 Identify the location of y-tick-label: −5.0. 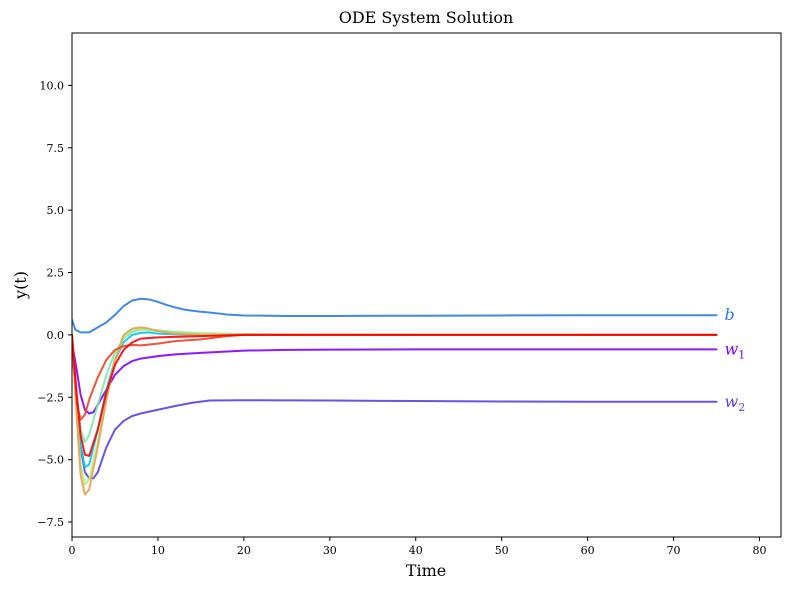
(50, 460).